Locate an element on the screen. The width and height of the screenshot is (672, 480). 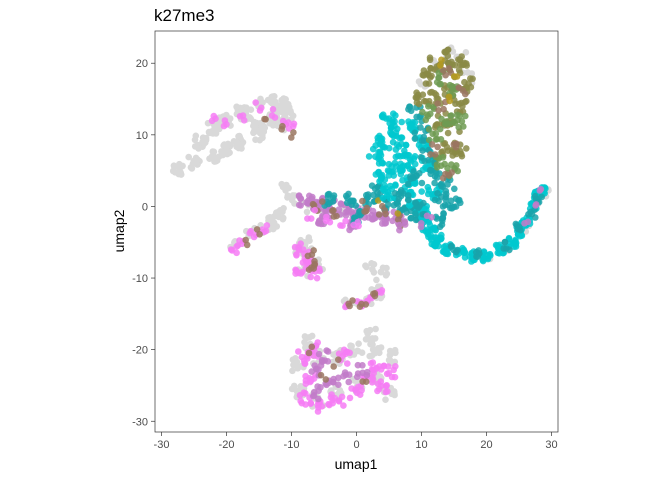
data-point-center-arm-brown is located at coordinates (334, 216).